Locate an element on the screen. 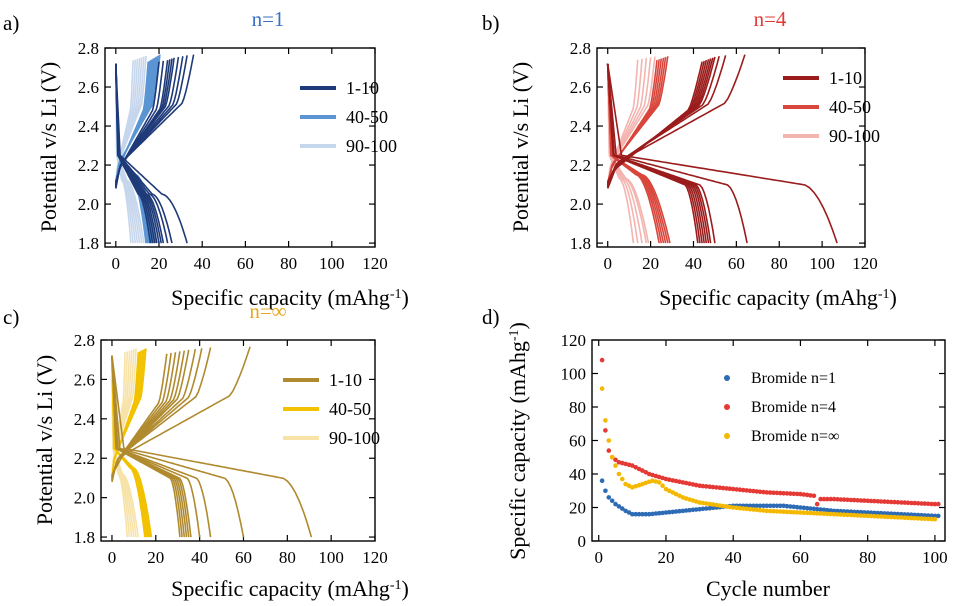  panel-title: n=4 is located at coordinates (770, 19).